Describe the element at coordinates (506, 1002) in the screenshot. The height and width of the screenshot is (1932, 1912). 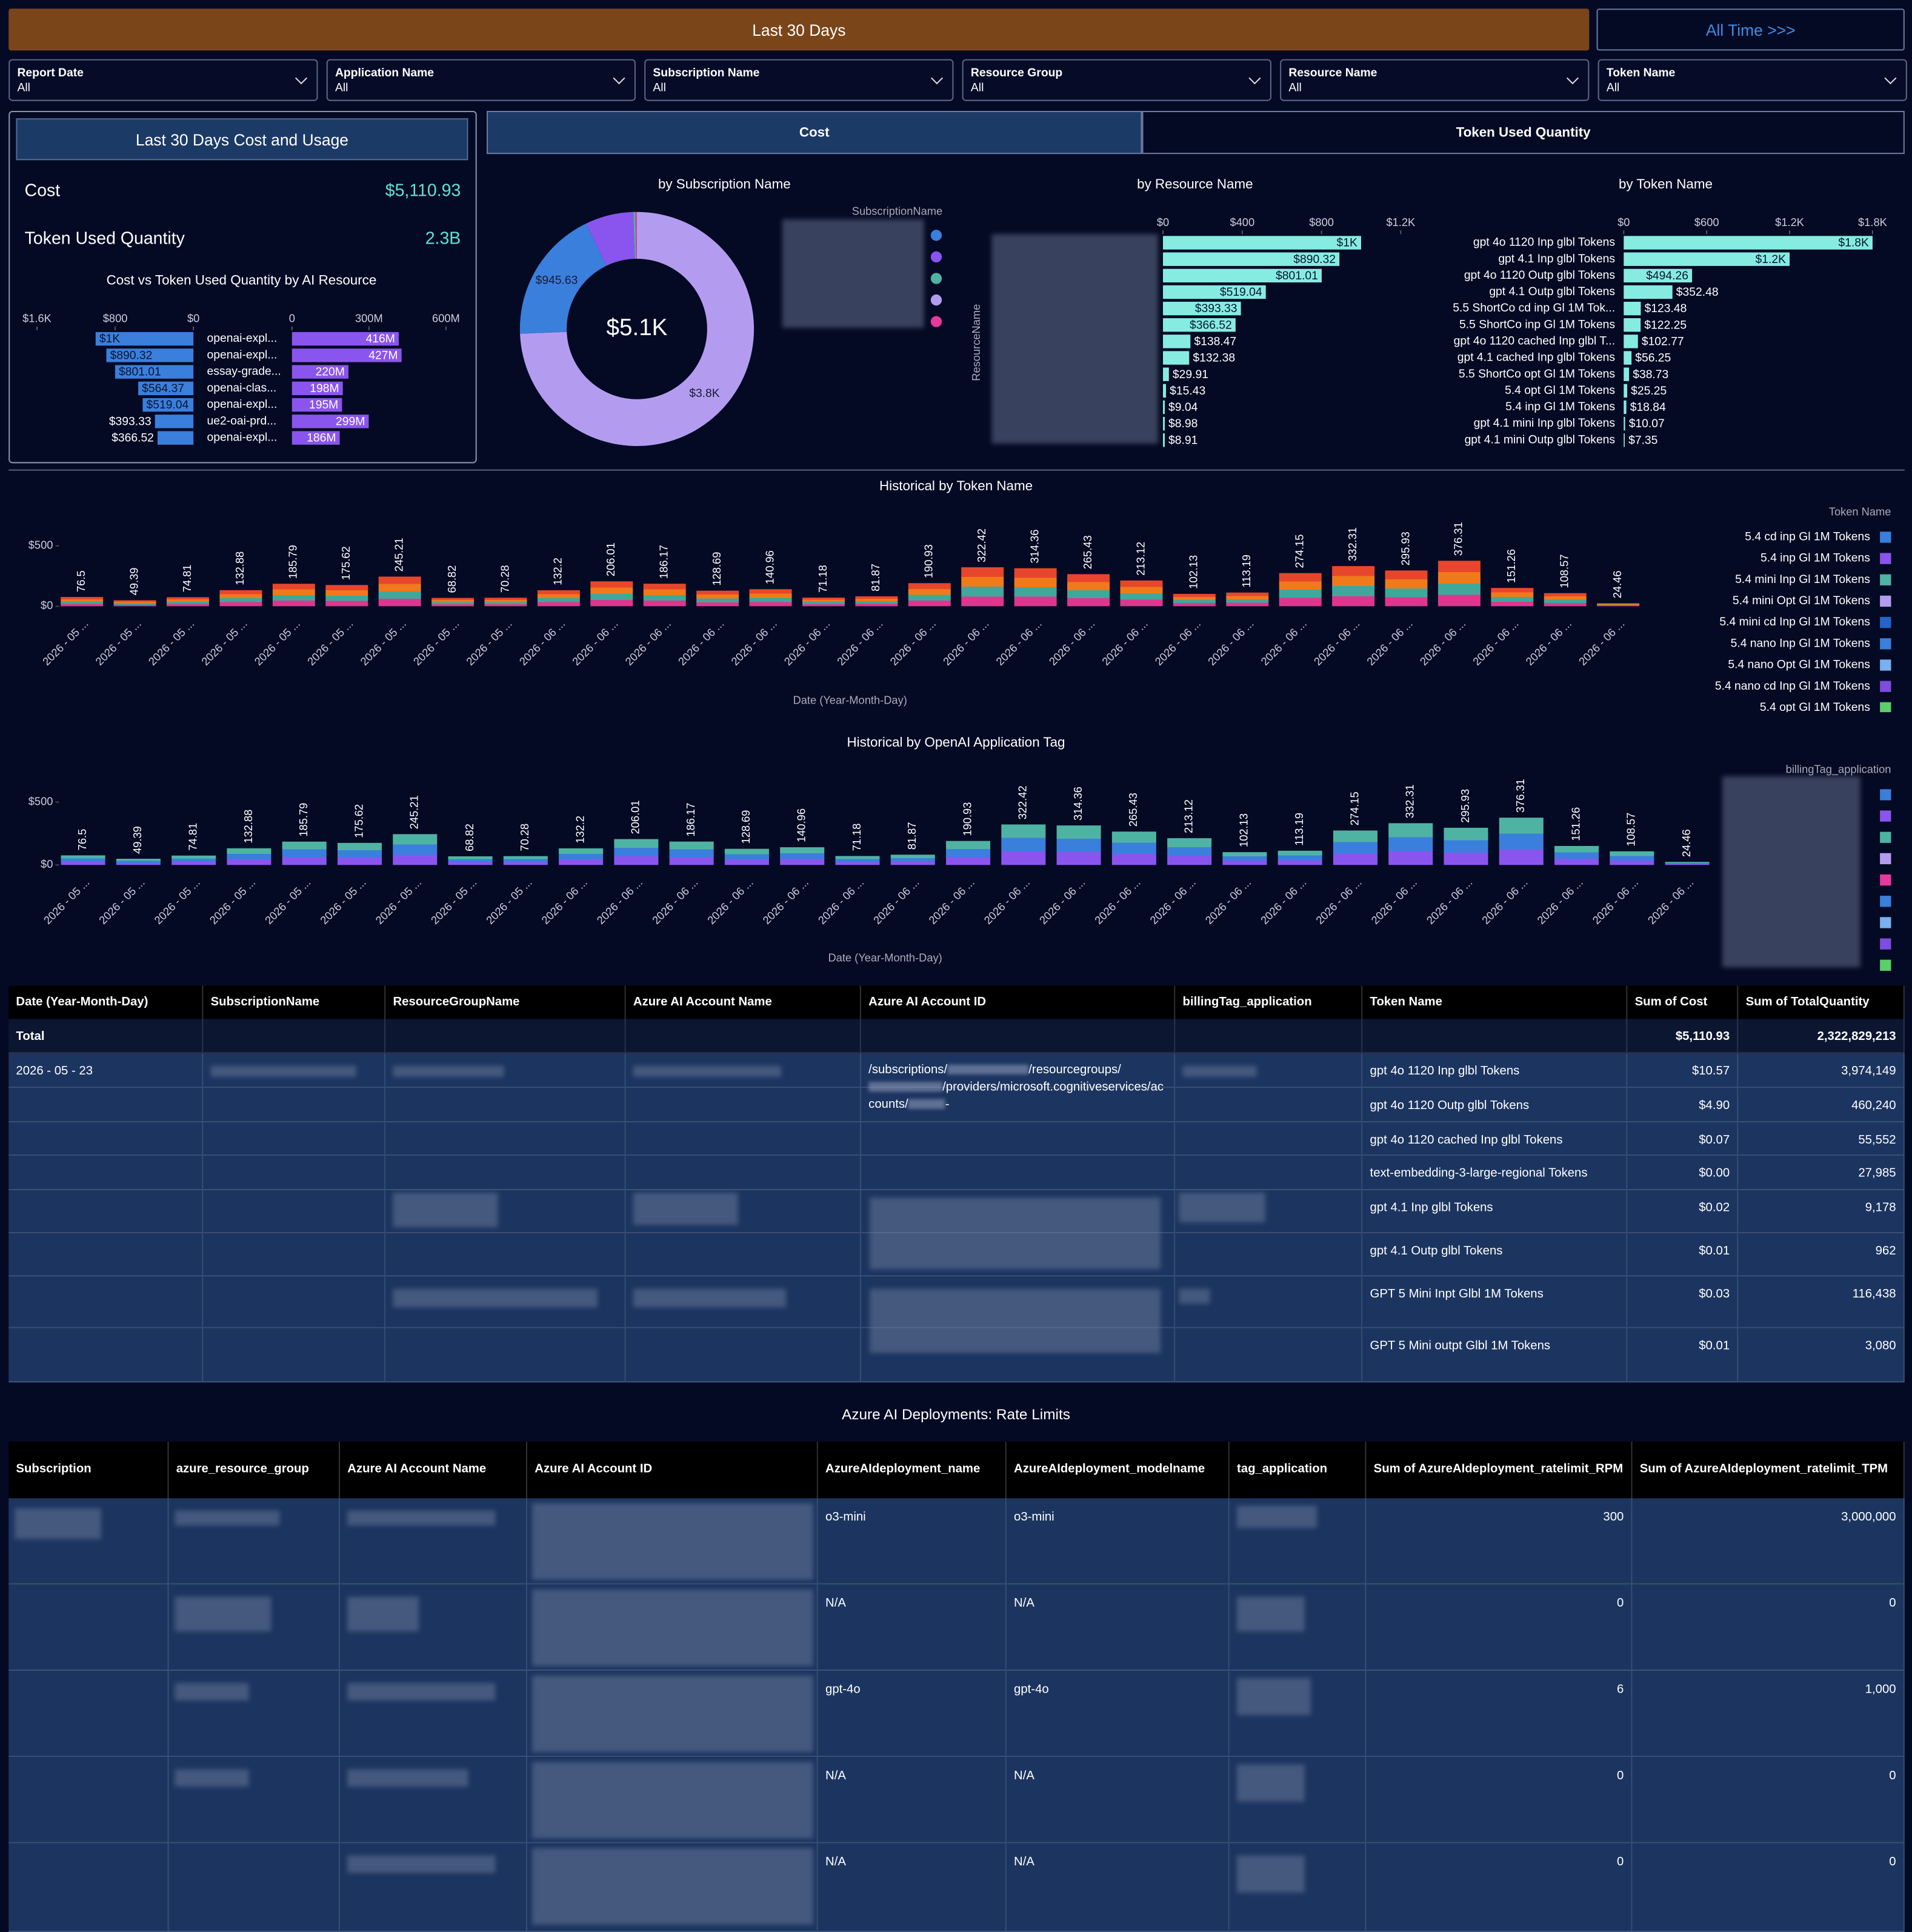
I see `column-header: ResourceGroupName` at that location.